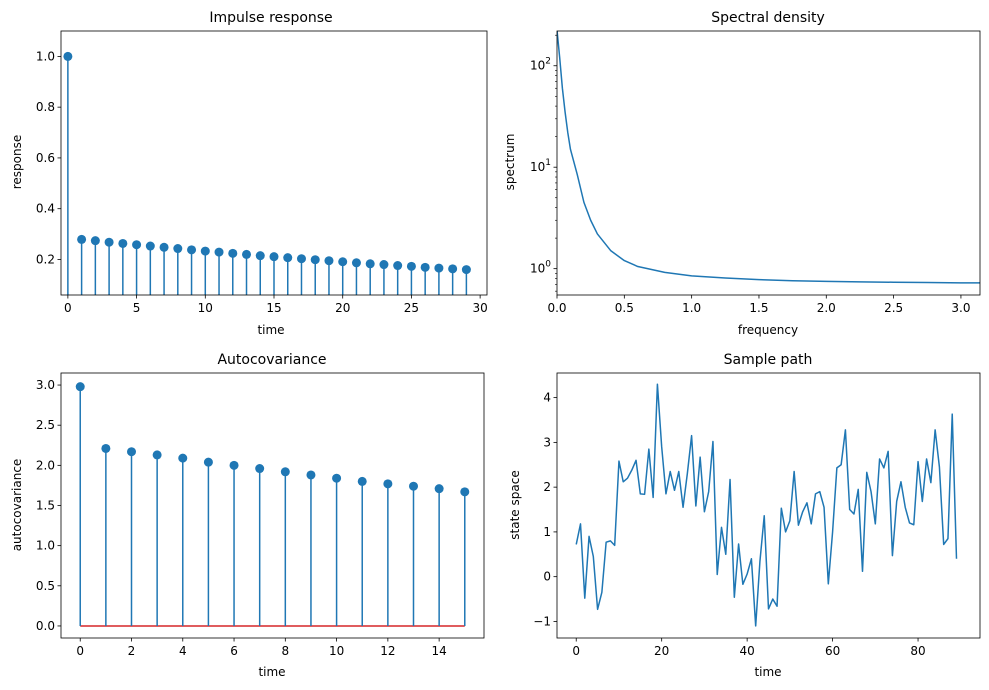 This screenshot has height=690, width=989. I want to click on sample-path-ytick-label-1: 0, so click(547, 577).